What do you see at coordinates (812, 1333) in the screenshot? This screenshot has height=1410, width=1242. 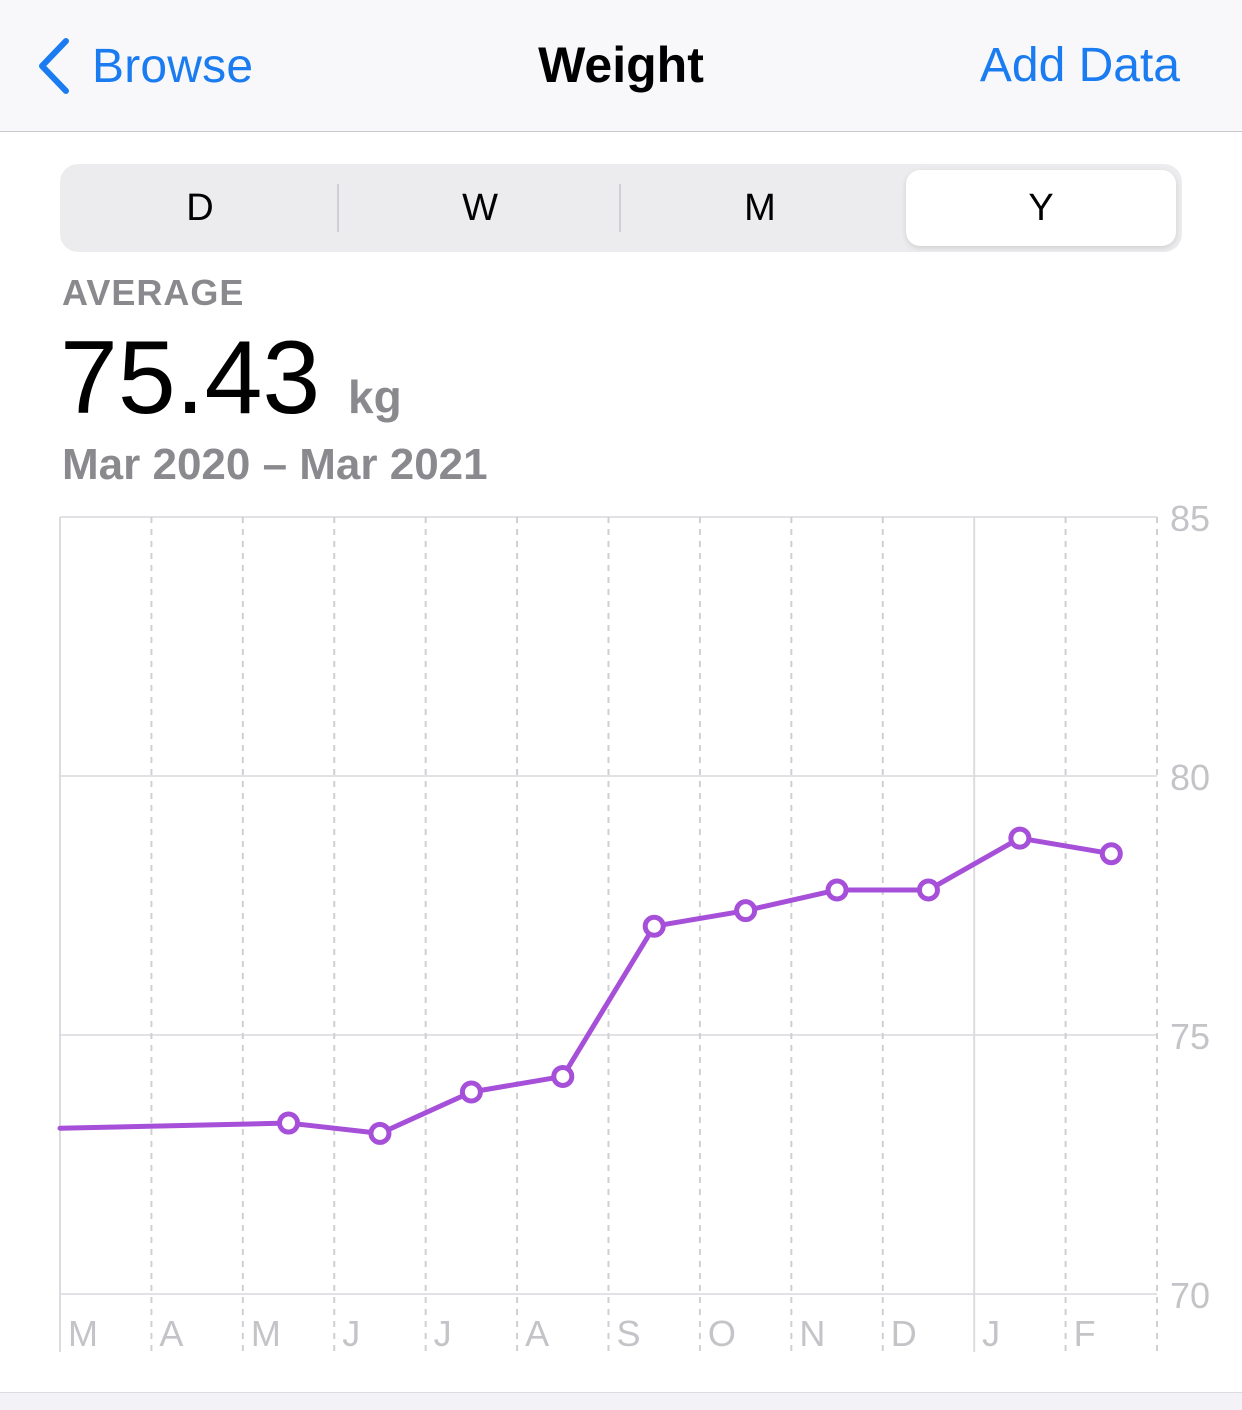 I see `x-tick-label: N` at bounding box center [812, 1333].